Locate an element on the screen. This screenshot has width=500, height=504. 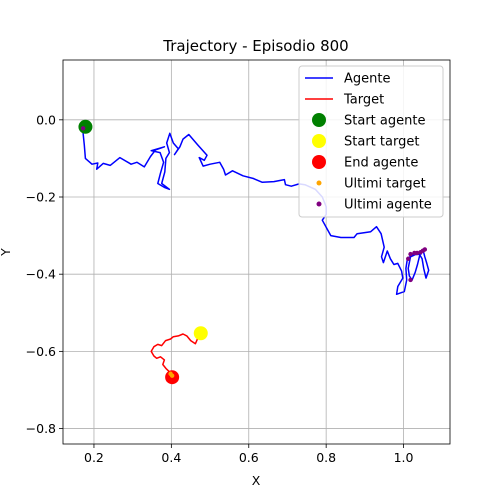
target-trajectory-line is located at coordinates (175, 355).